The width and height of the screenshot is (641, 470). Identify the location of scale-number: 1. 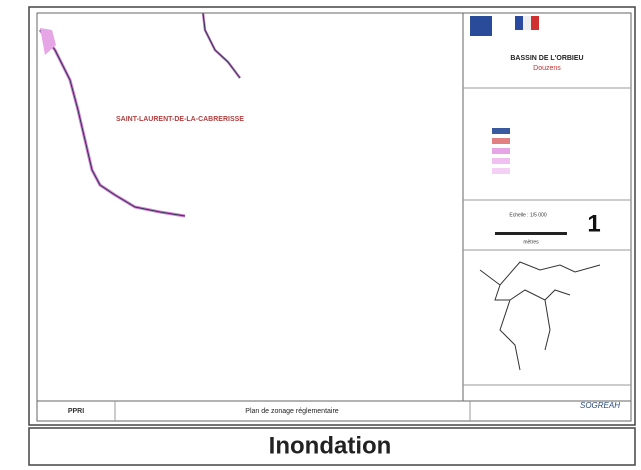
(593, 223).